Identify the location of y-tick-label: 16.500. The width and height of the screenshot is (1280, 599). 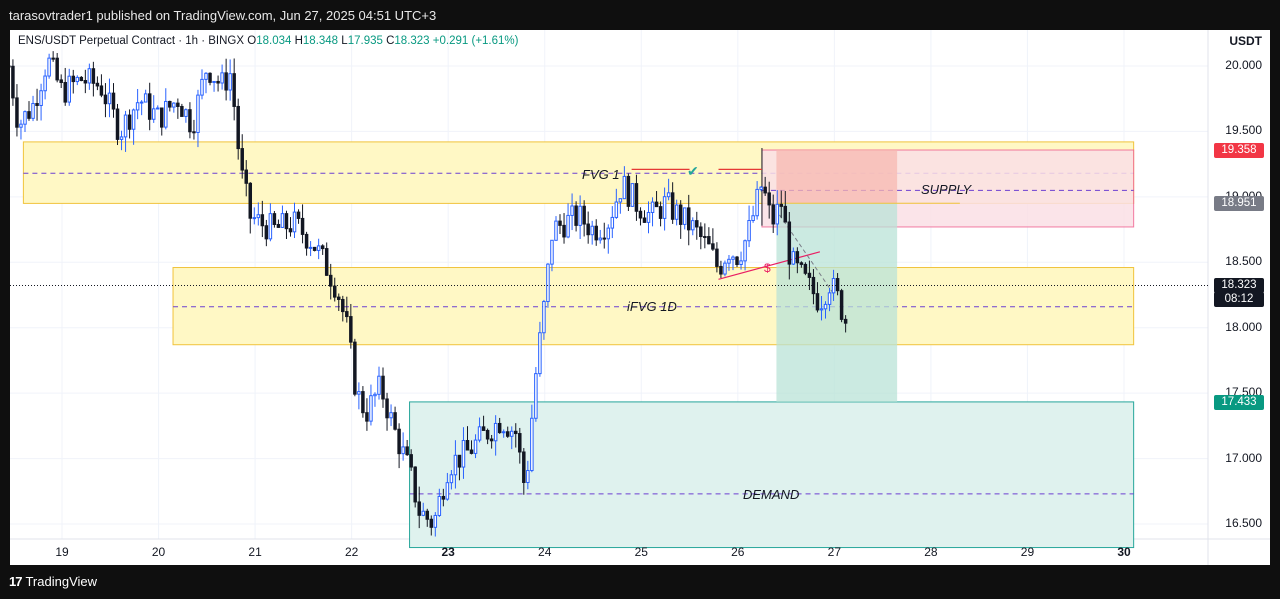
(1243, 523).